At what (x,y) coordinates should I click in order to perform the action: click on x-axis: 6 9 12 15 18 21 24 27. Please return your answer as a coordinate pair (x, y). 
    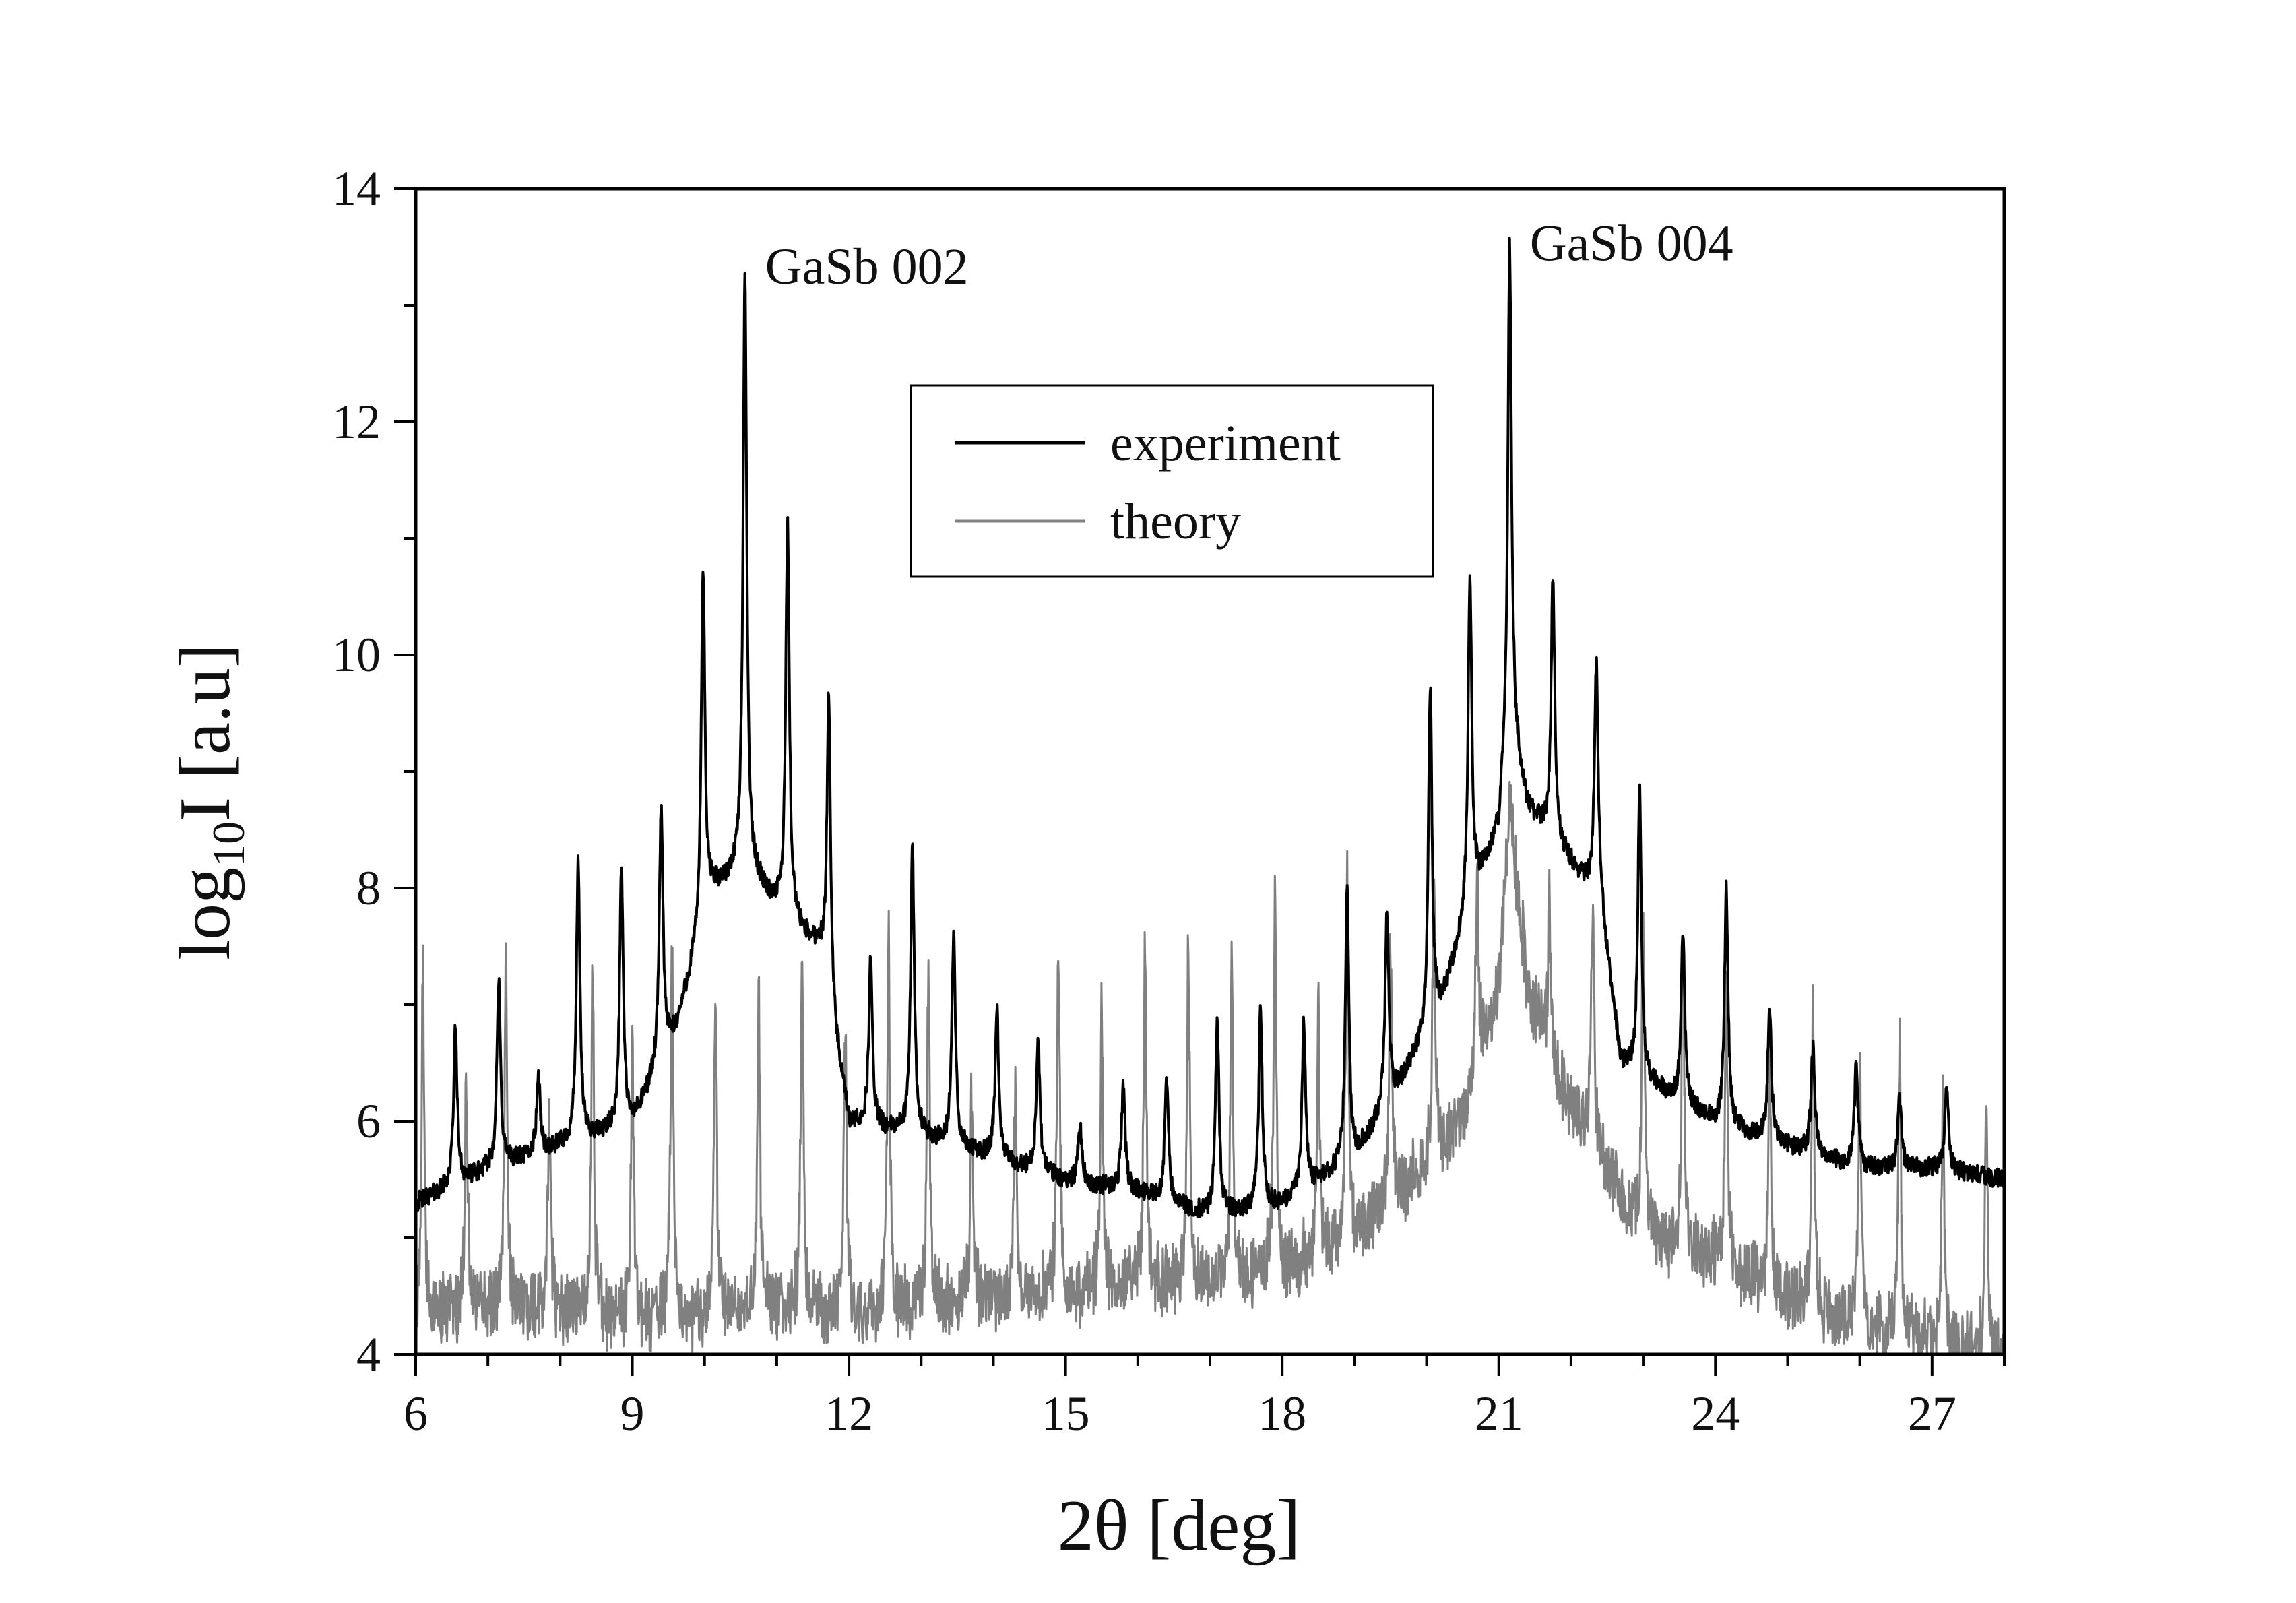
    Looking at the image, I should click on (1205, 1397).